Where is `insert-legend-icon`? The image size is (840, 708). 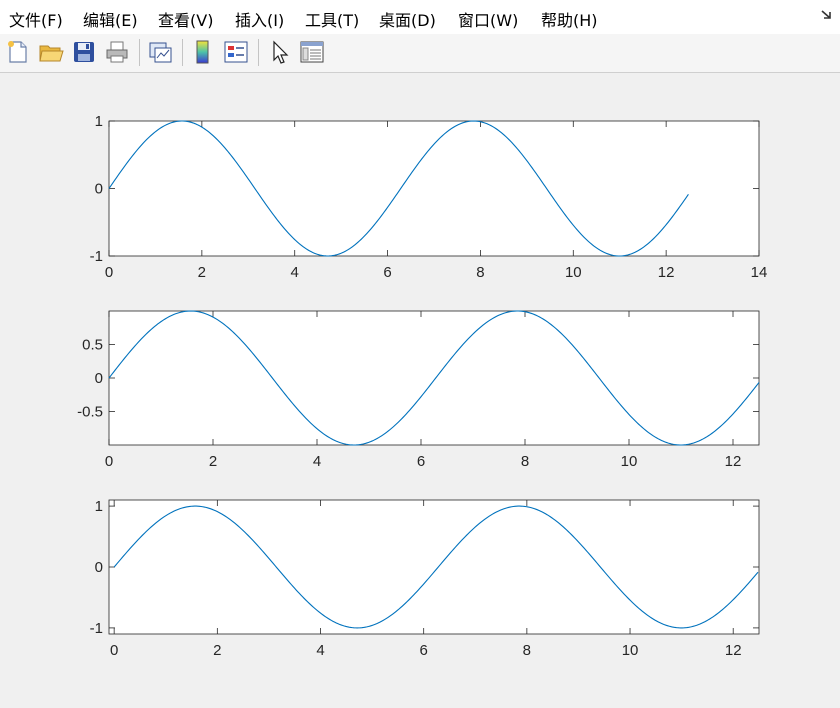
insert-legend-icon is located at coordinates (236, 52).